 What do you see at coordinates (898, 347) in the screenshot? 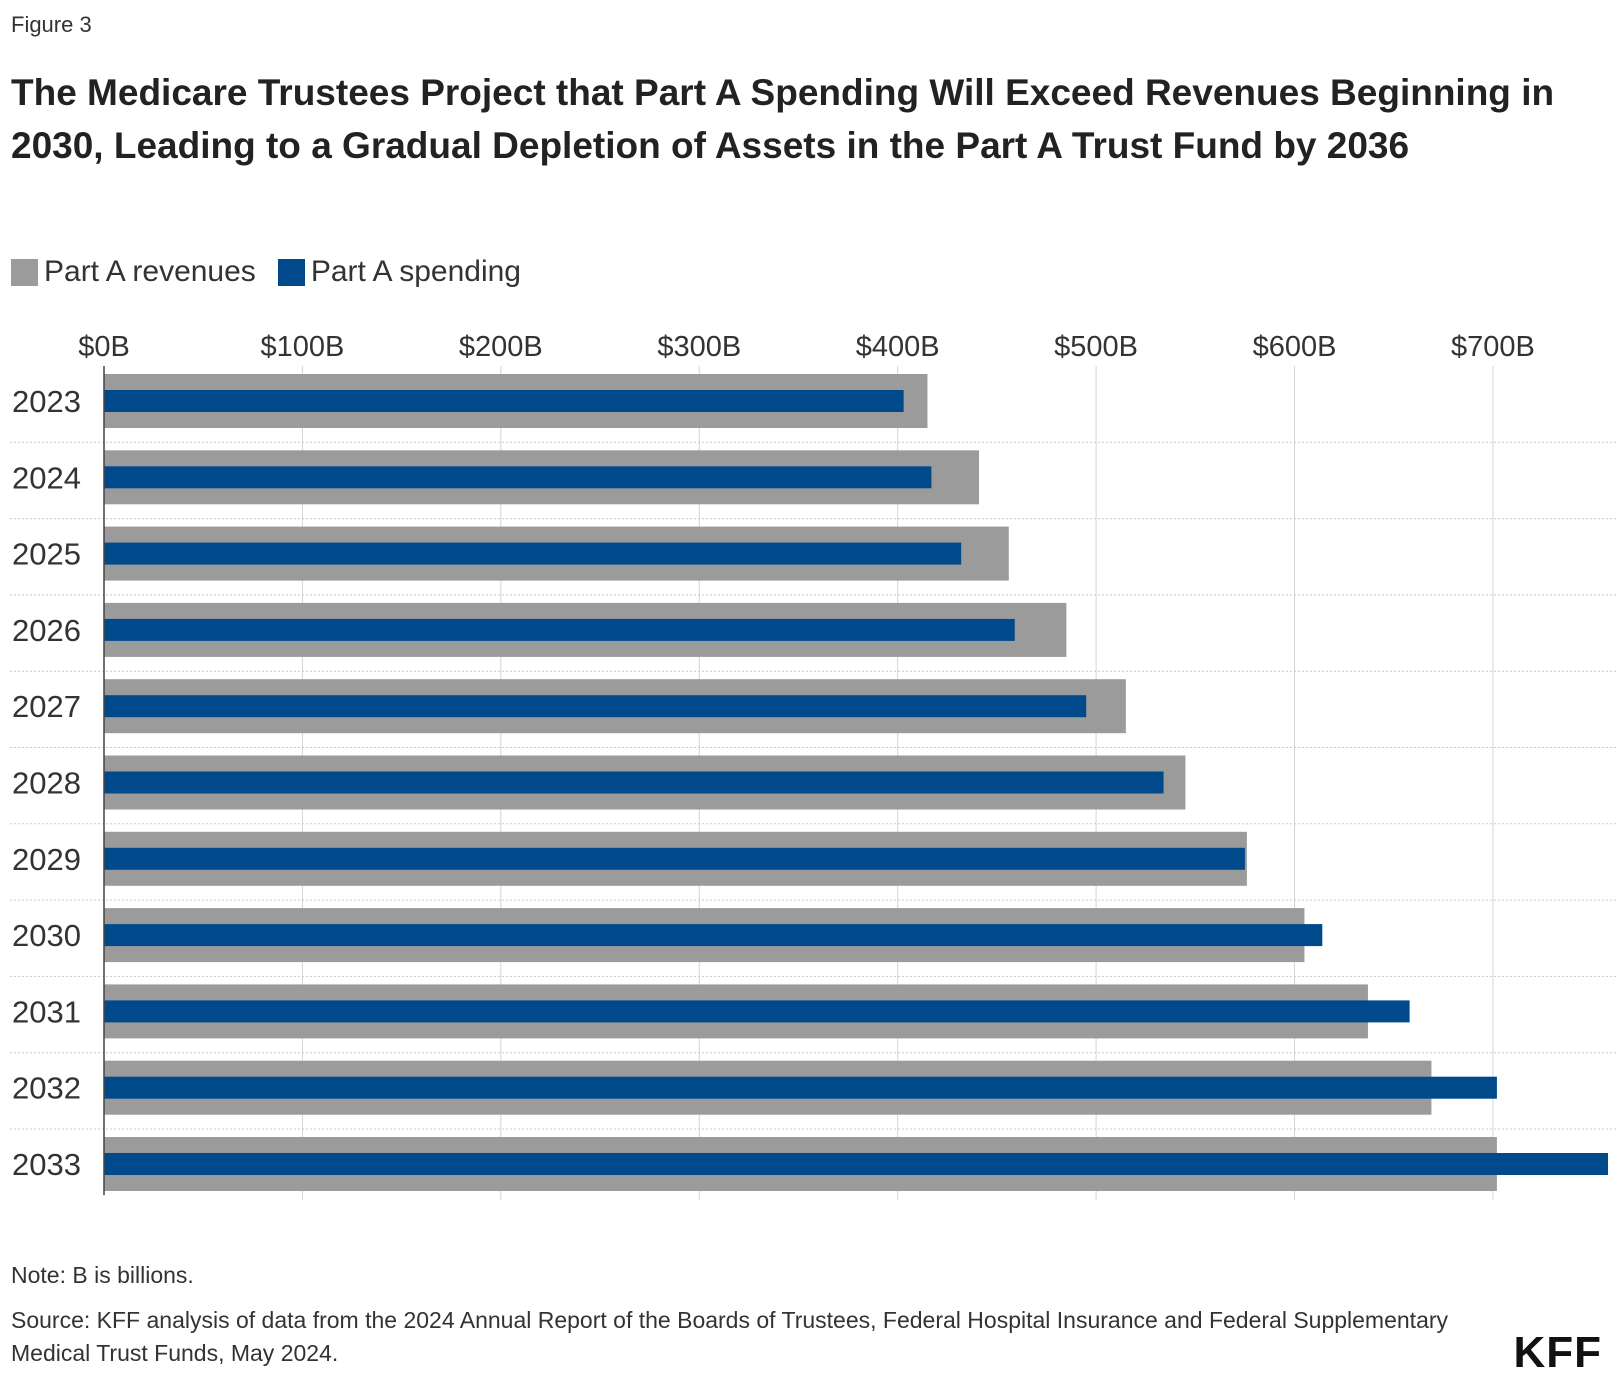
I see `x-tick-label: $400B` at bounding box center [898, 347].